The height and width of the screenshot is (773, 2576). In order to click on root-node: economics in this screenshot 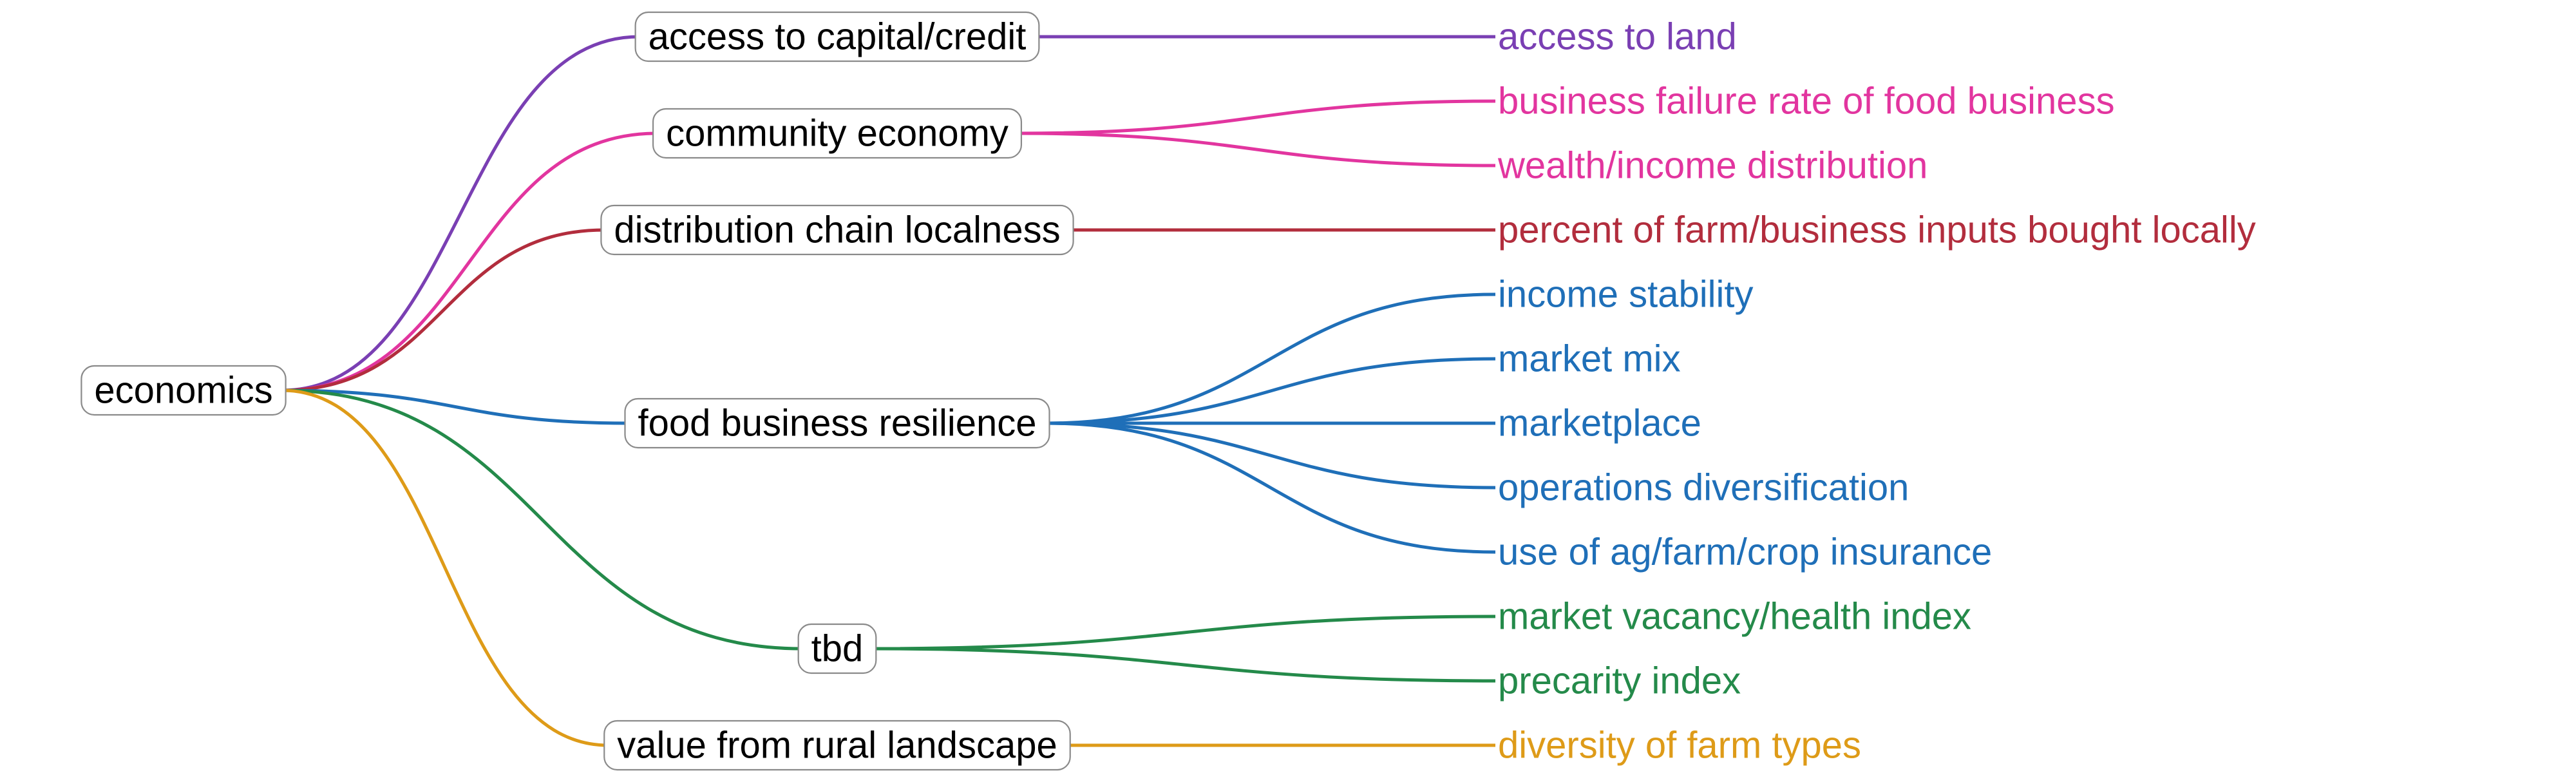, I will do `click(183, 390)`.